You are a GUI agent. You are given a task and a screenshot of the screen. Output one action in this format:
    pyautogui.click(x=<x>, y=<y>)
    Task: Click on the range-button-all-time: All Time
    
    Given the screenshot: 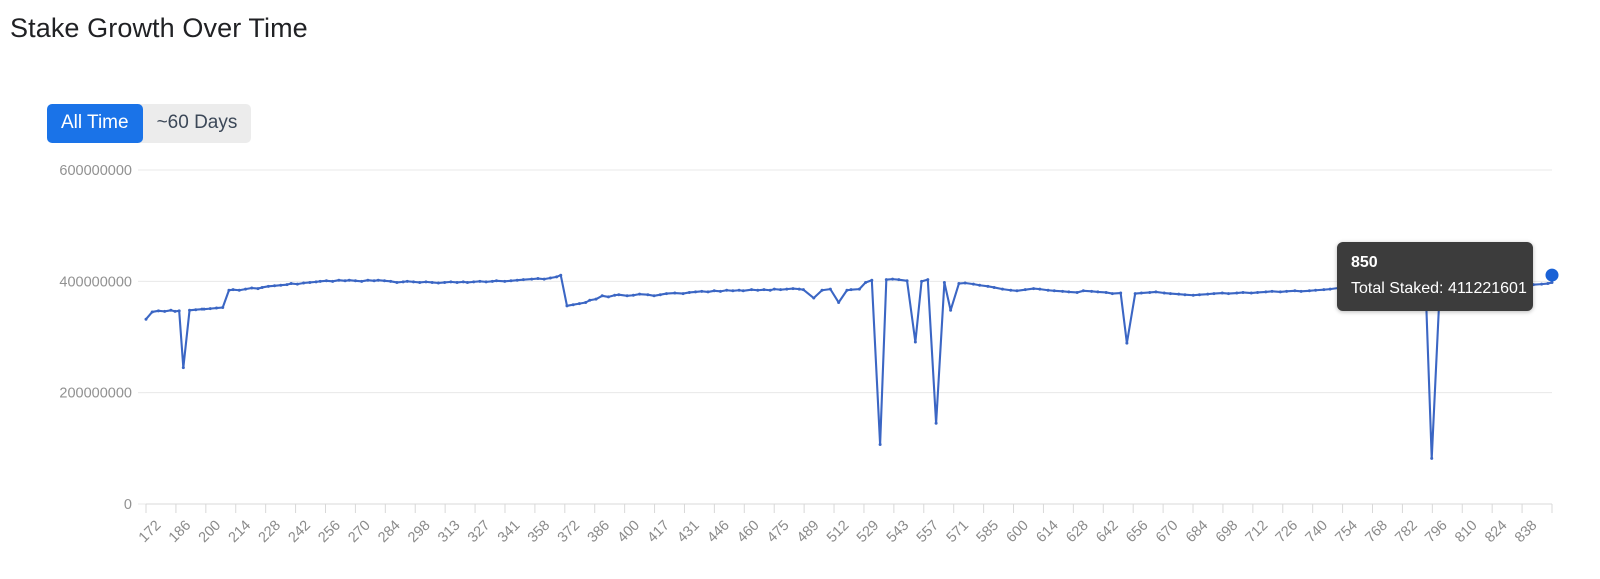 What is the action you would take?
    pyautogui.click(x=95, y=123)
    